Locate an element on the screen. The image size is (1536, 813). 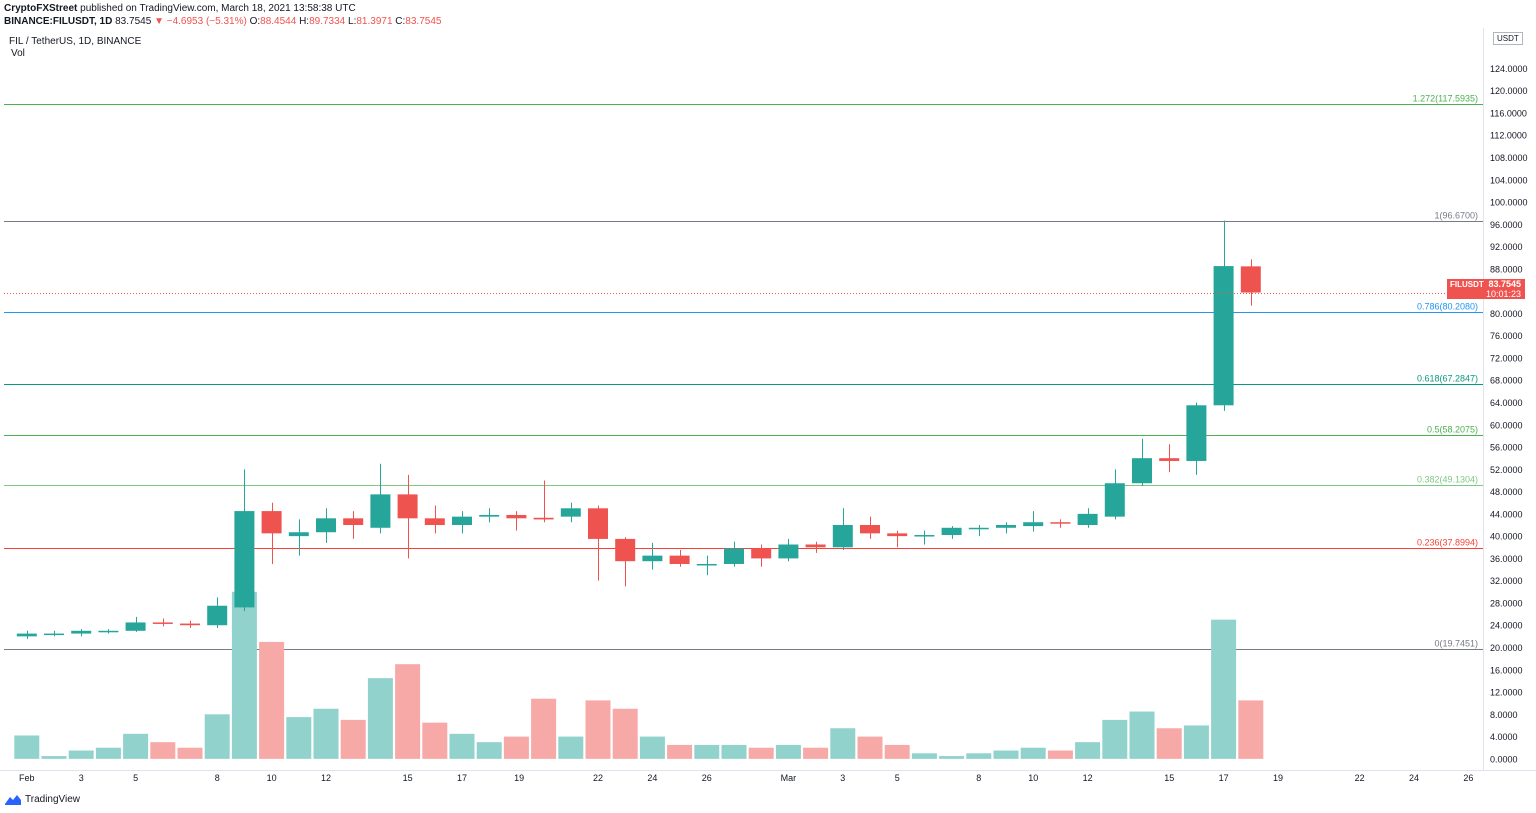
fib-level-label: 0.786(80.2080) is located at coordinates (1447, 307).